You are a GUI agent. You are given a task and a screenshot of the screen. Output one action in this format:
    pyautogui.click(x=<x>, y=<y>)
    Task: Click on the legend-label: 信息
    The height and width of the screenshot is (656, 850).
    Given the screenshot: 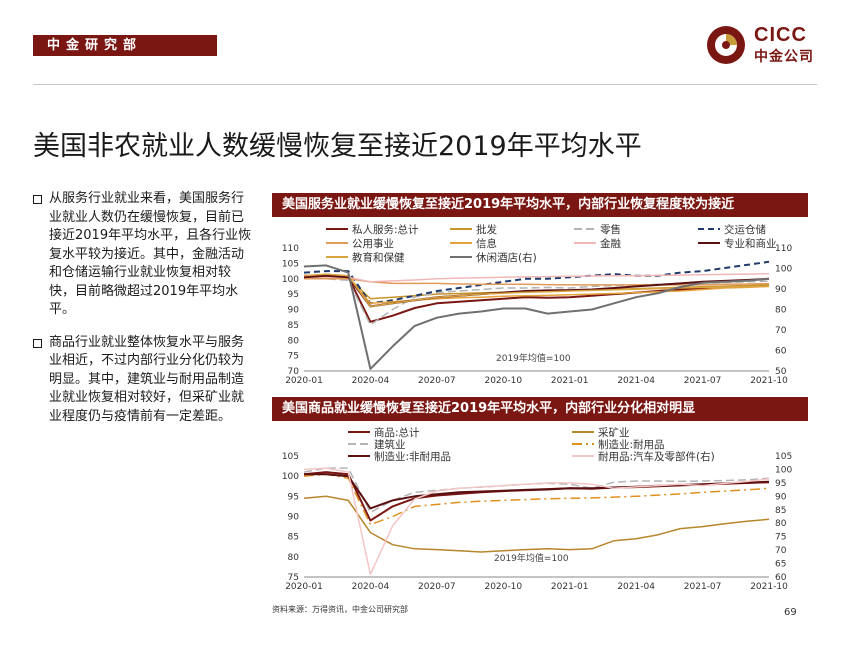 What is the action you would take?
    pyautogui.click(x=486, y=243)
    